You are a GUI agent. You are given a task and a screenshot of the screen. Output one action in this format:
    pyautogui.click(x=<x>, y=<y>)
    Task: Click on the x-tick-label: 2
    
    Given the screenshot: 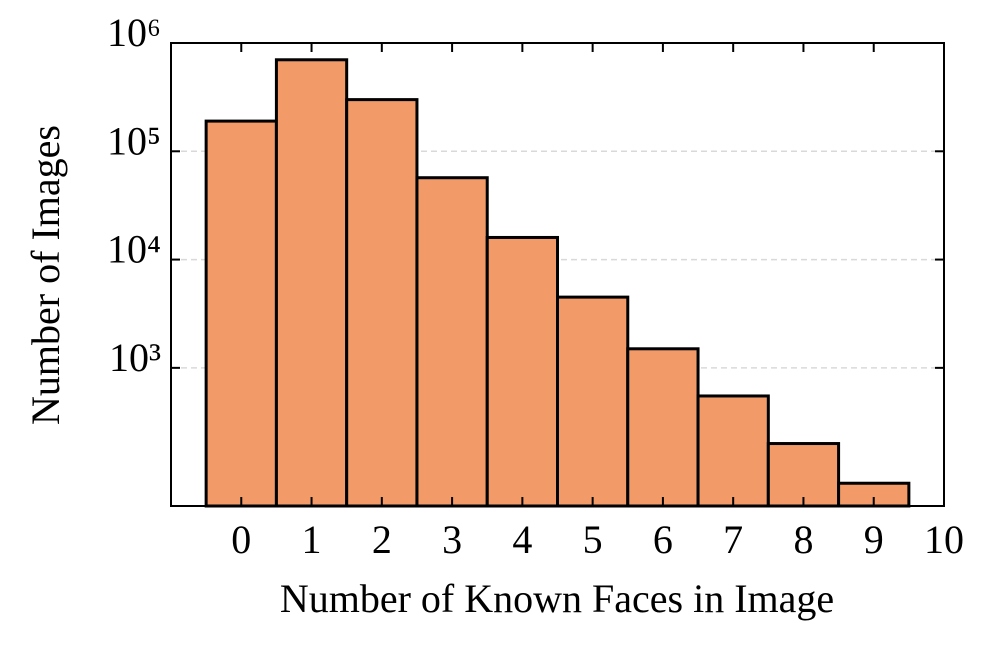 What is the action you would take?
    pyautogui.click(x=382, y=539)
    